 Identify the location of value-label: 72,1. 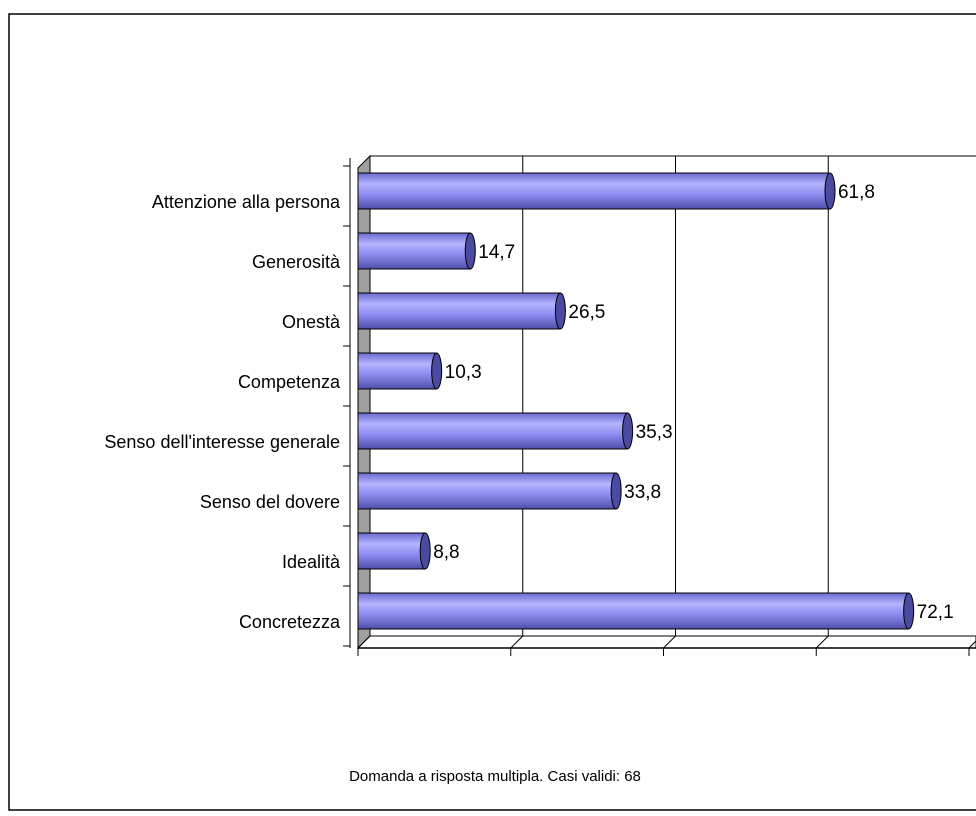
(935, 612).